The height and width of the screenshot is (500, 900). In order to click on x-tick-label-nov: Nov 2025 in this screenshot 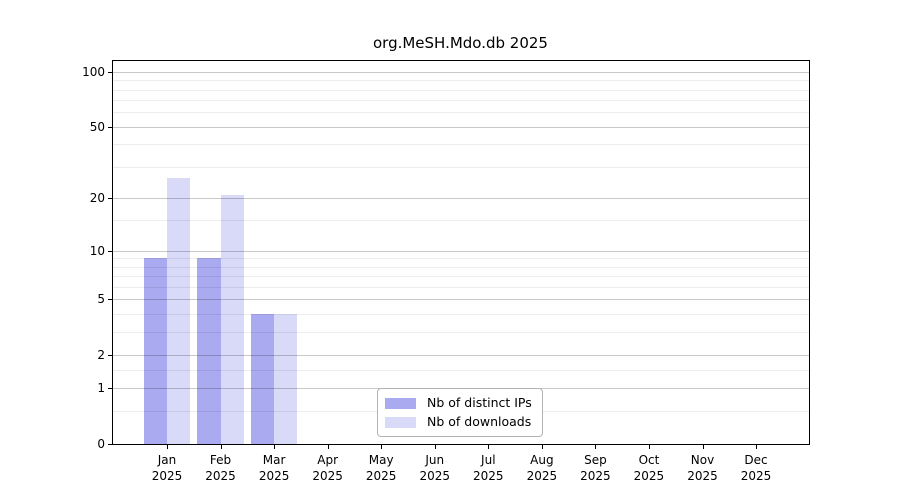, I will do `click(703, 468)`.